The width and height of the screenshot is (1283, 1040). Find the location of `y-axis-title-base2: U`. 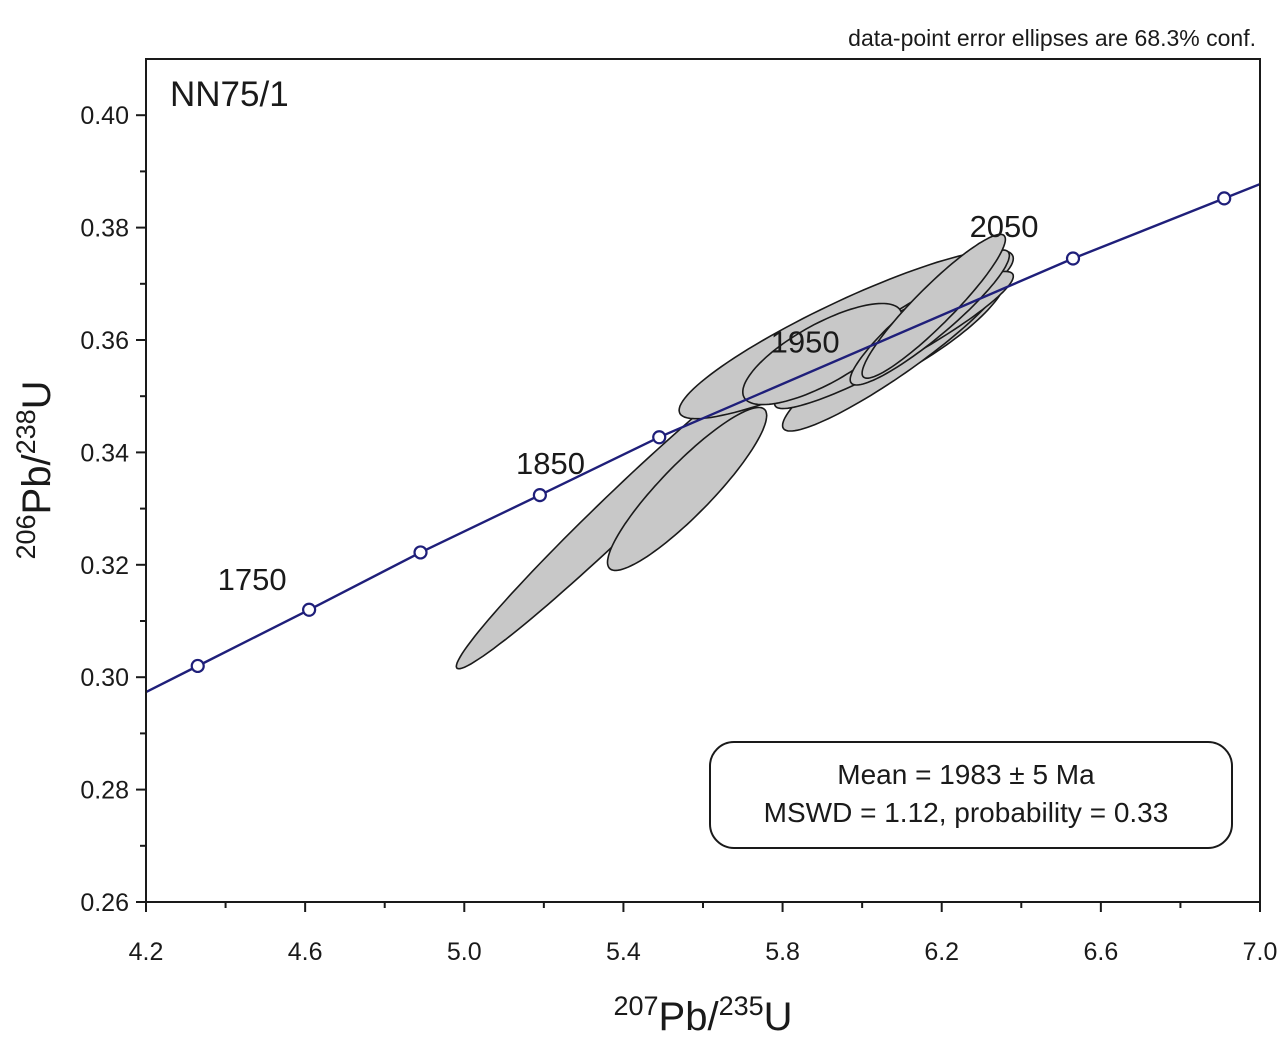

y-axis-title-base2: U is located at coordinates (37, 394).